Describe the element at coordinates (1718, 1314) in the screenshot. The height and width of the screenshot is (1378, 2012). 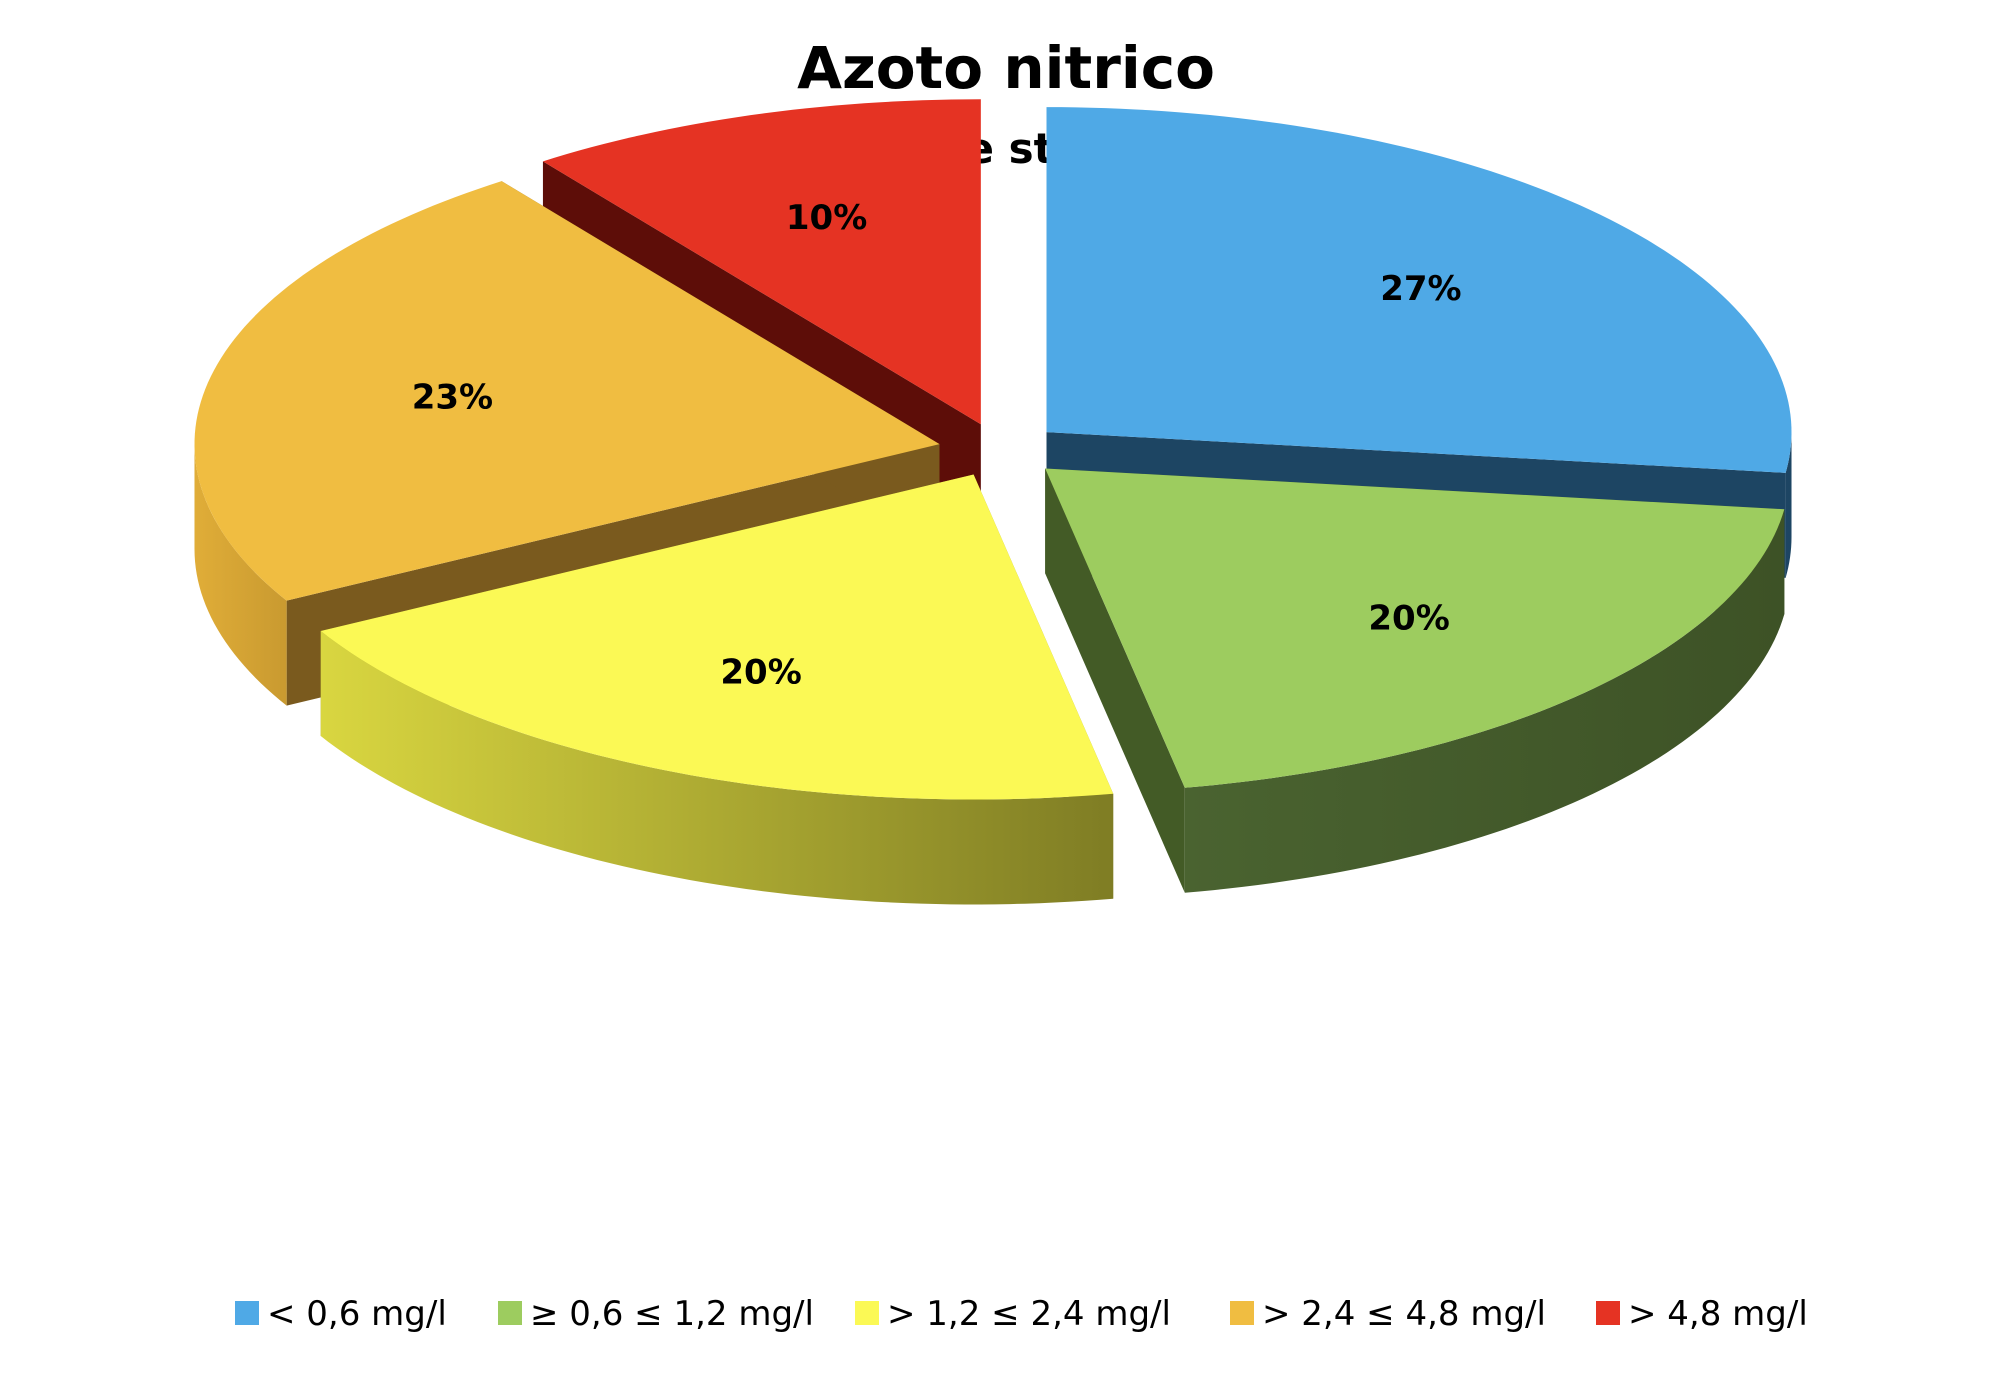
I see `legend-entry: > 4,8 mg/l` at that location.